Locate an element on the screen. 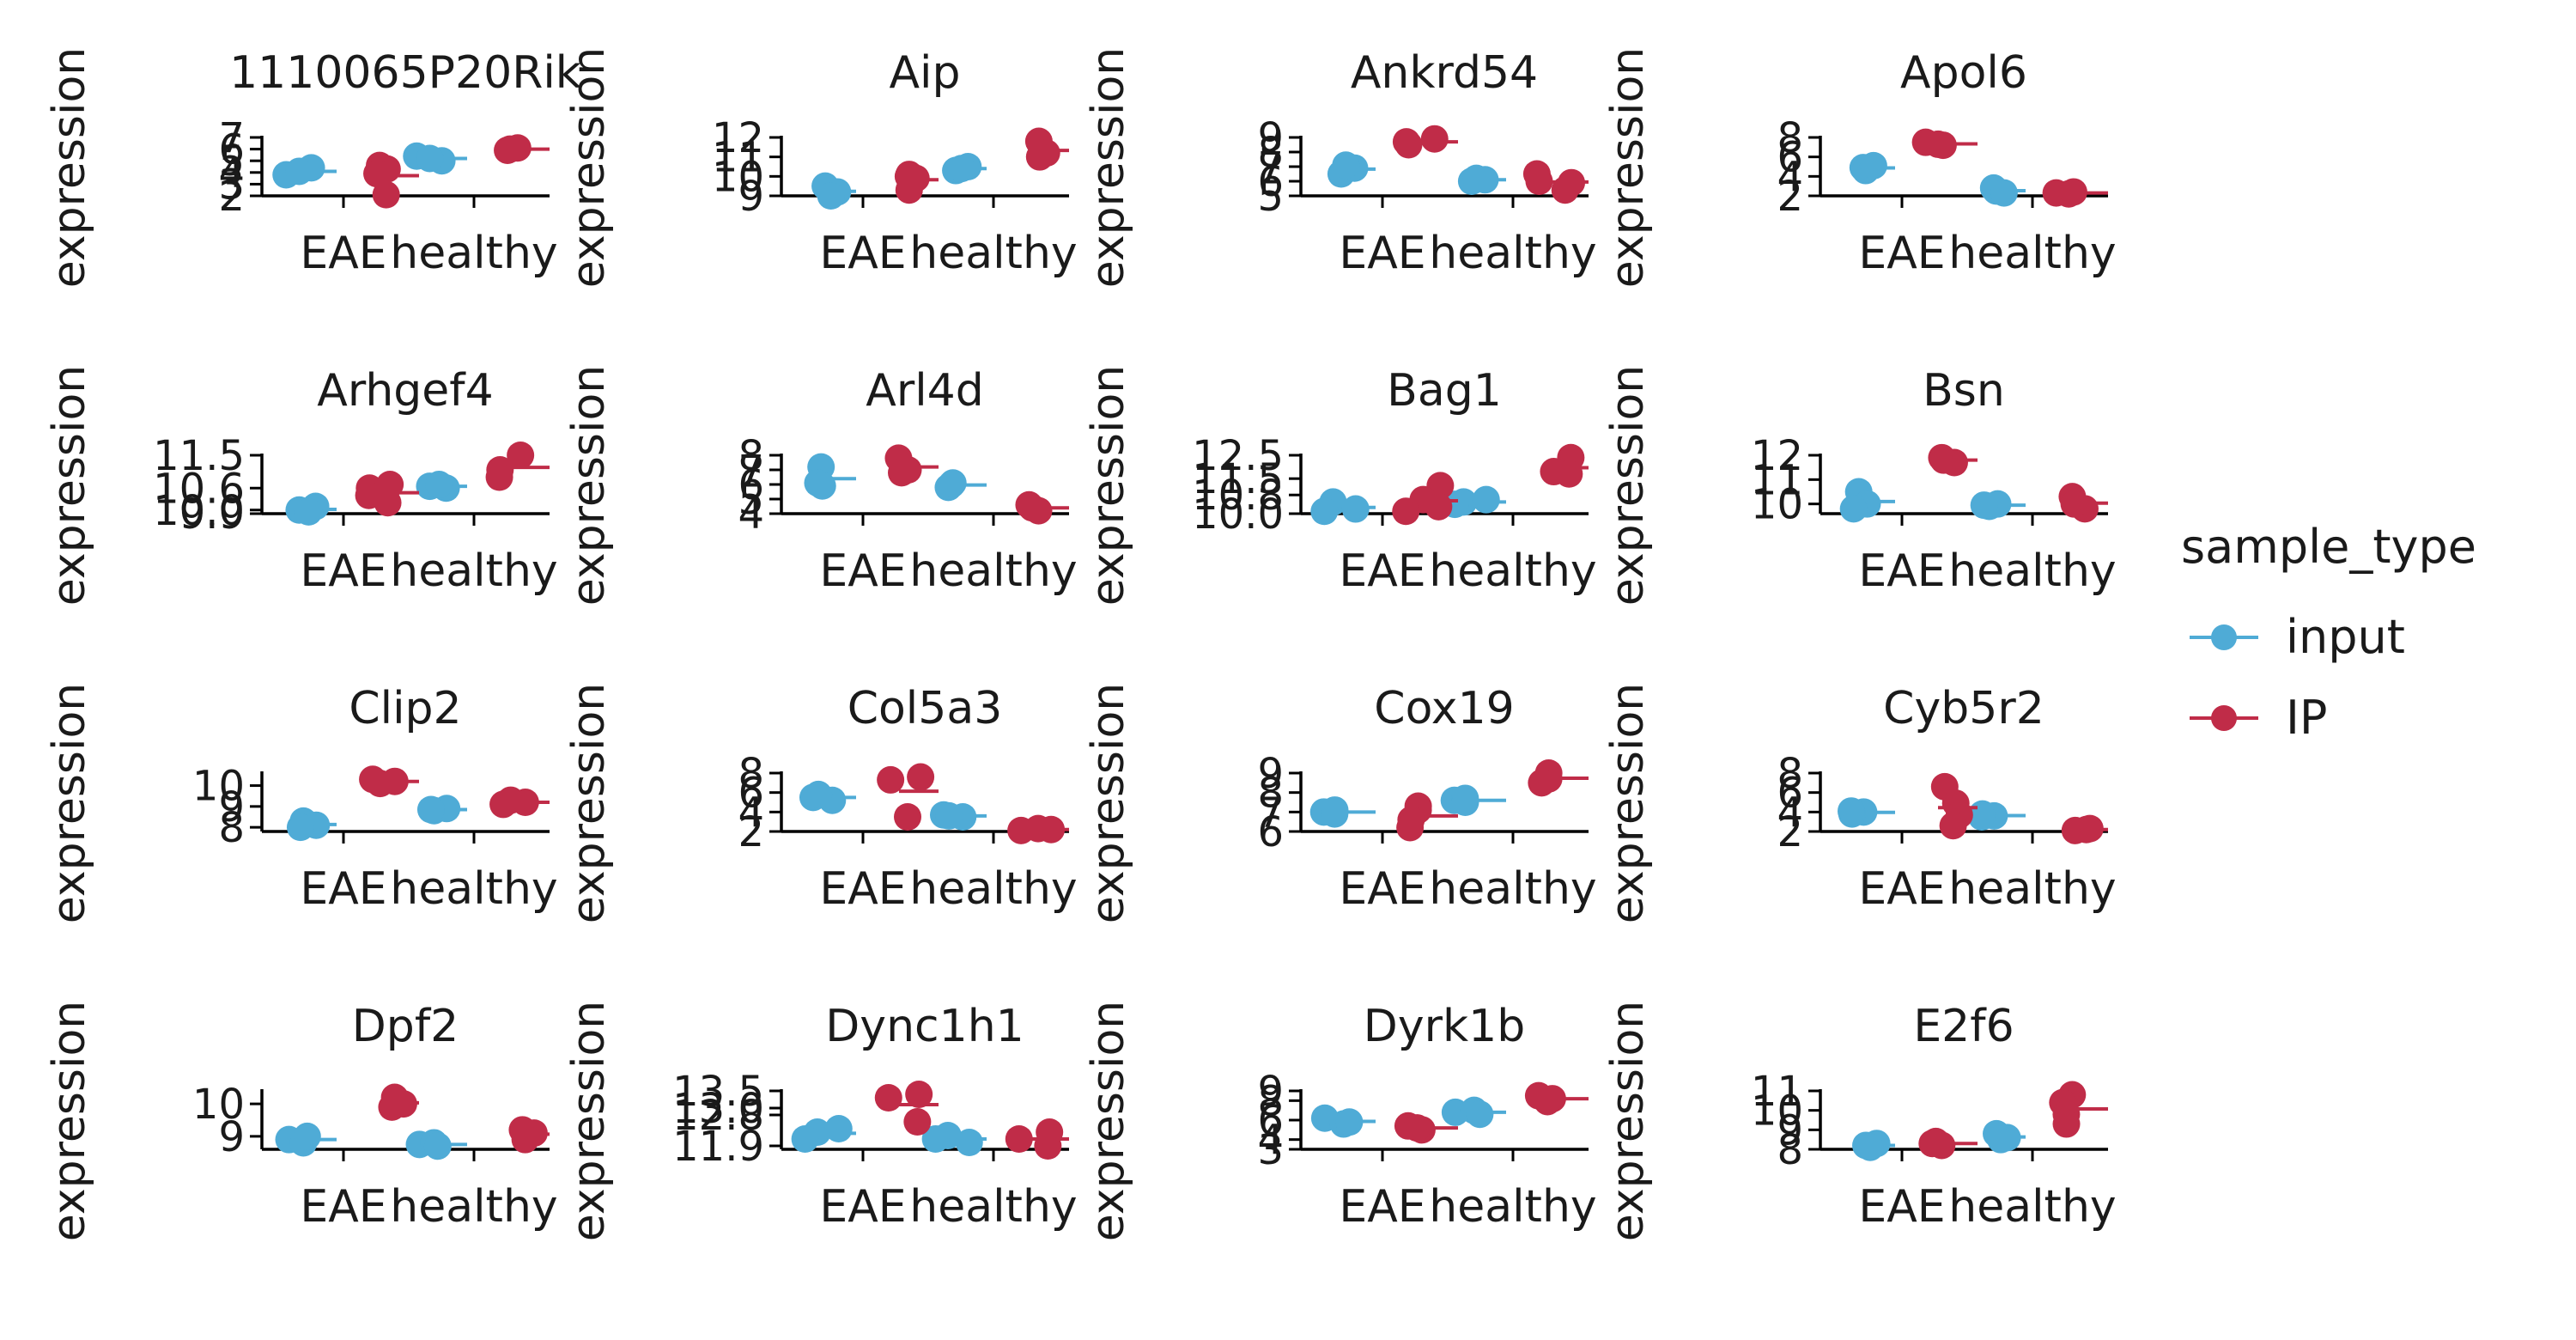  legend-input-dot is located at coordinates (2224, 637).